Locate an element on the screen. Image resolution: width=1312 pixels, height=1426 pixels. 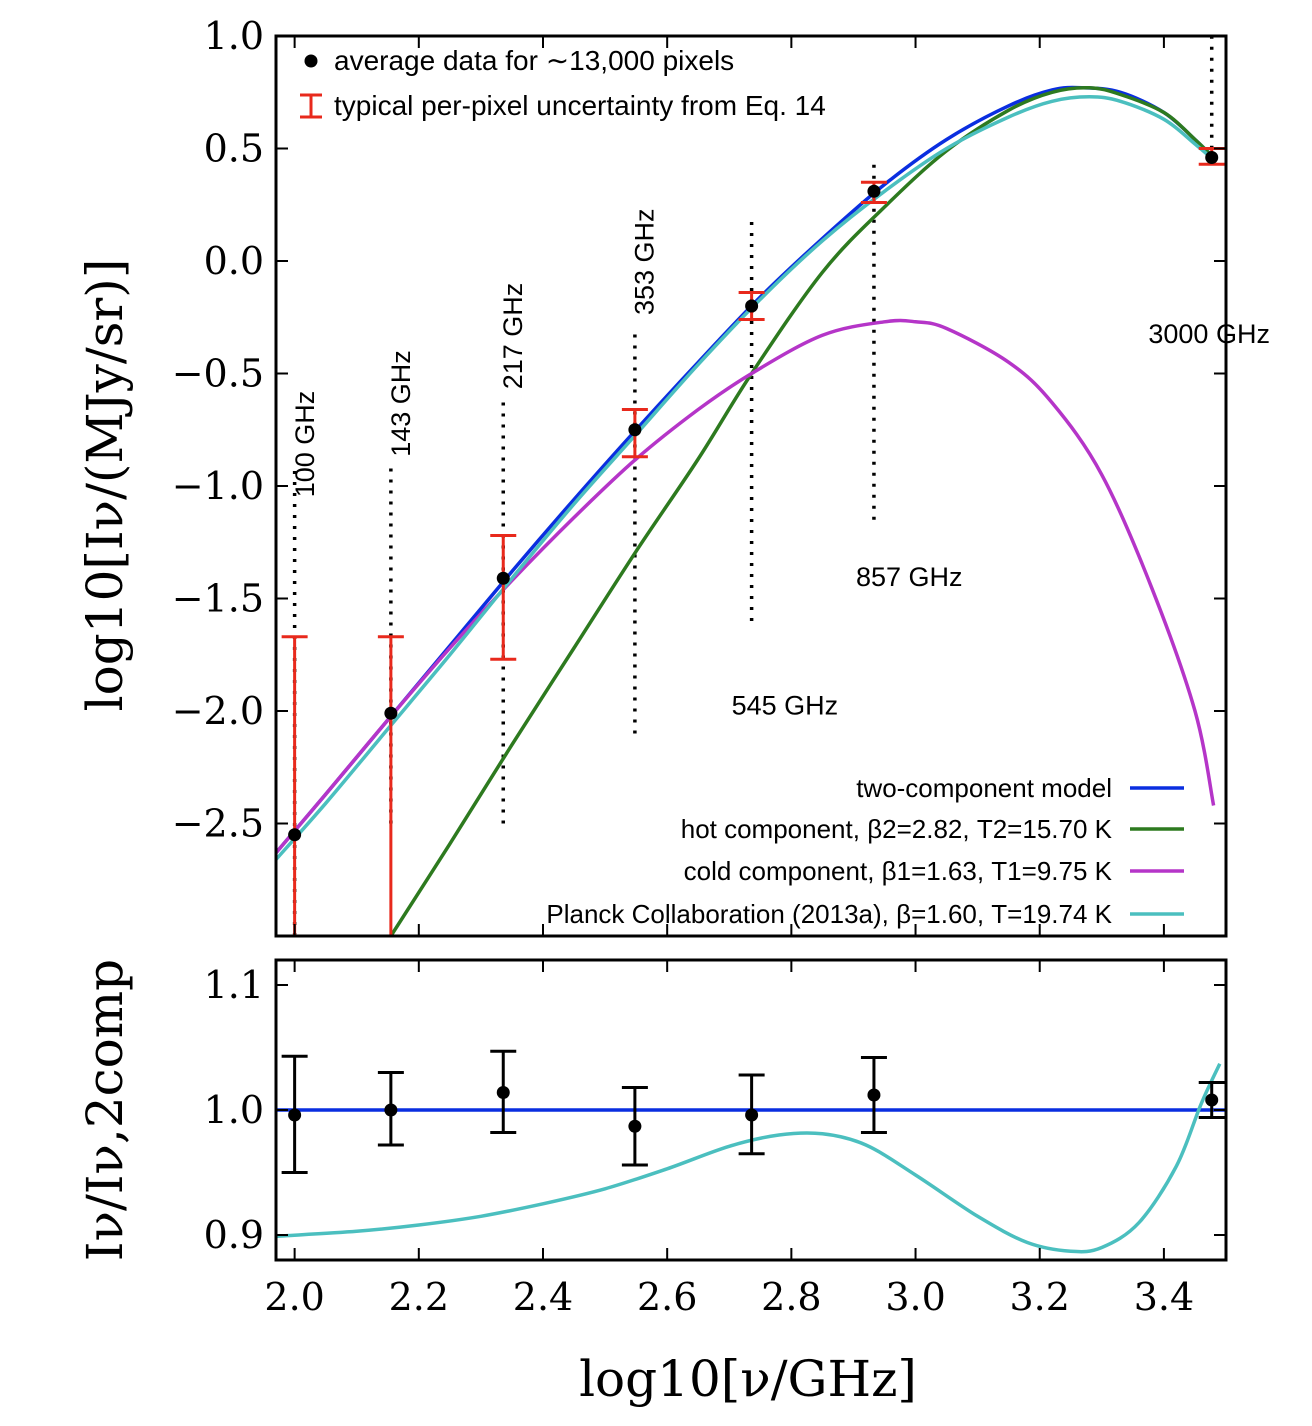
x-tick-label: 2.4 is located at coordinates (543, 1297).